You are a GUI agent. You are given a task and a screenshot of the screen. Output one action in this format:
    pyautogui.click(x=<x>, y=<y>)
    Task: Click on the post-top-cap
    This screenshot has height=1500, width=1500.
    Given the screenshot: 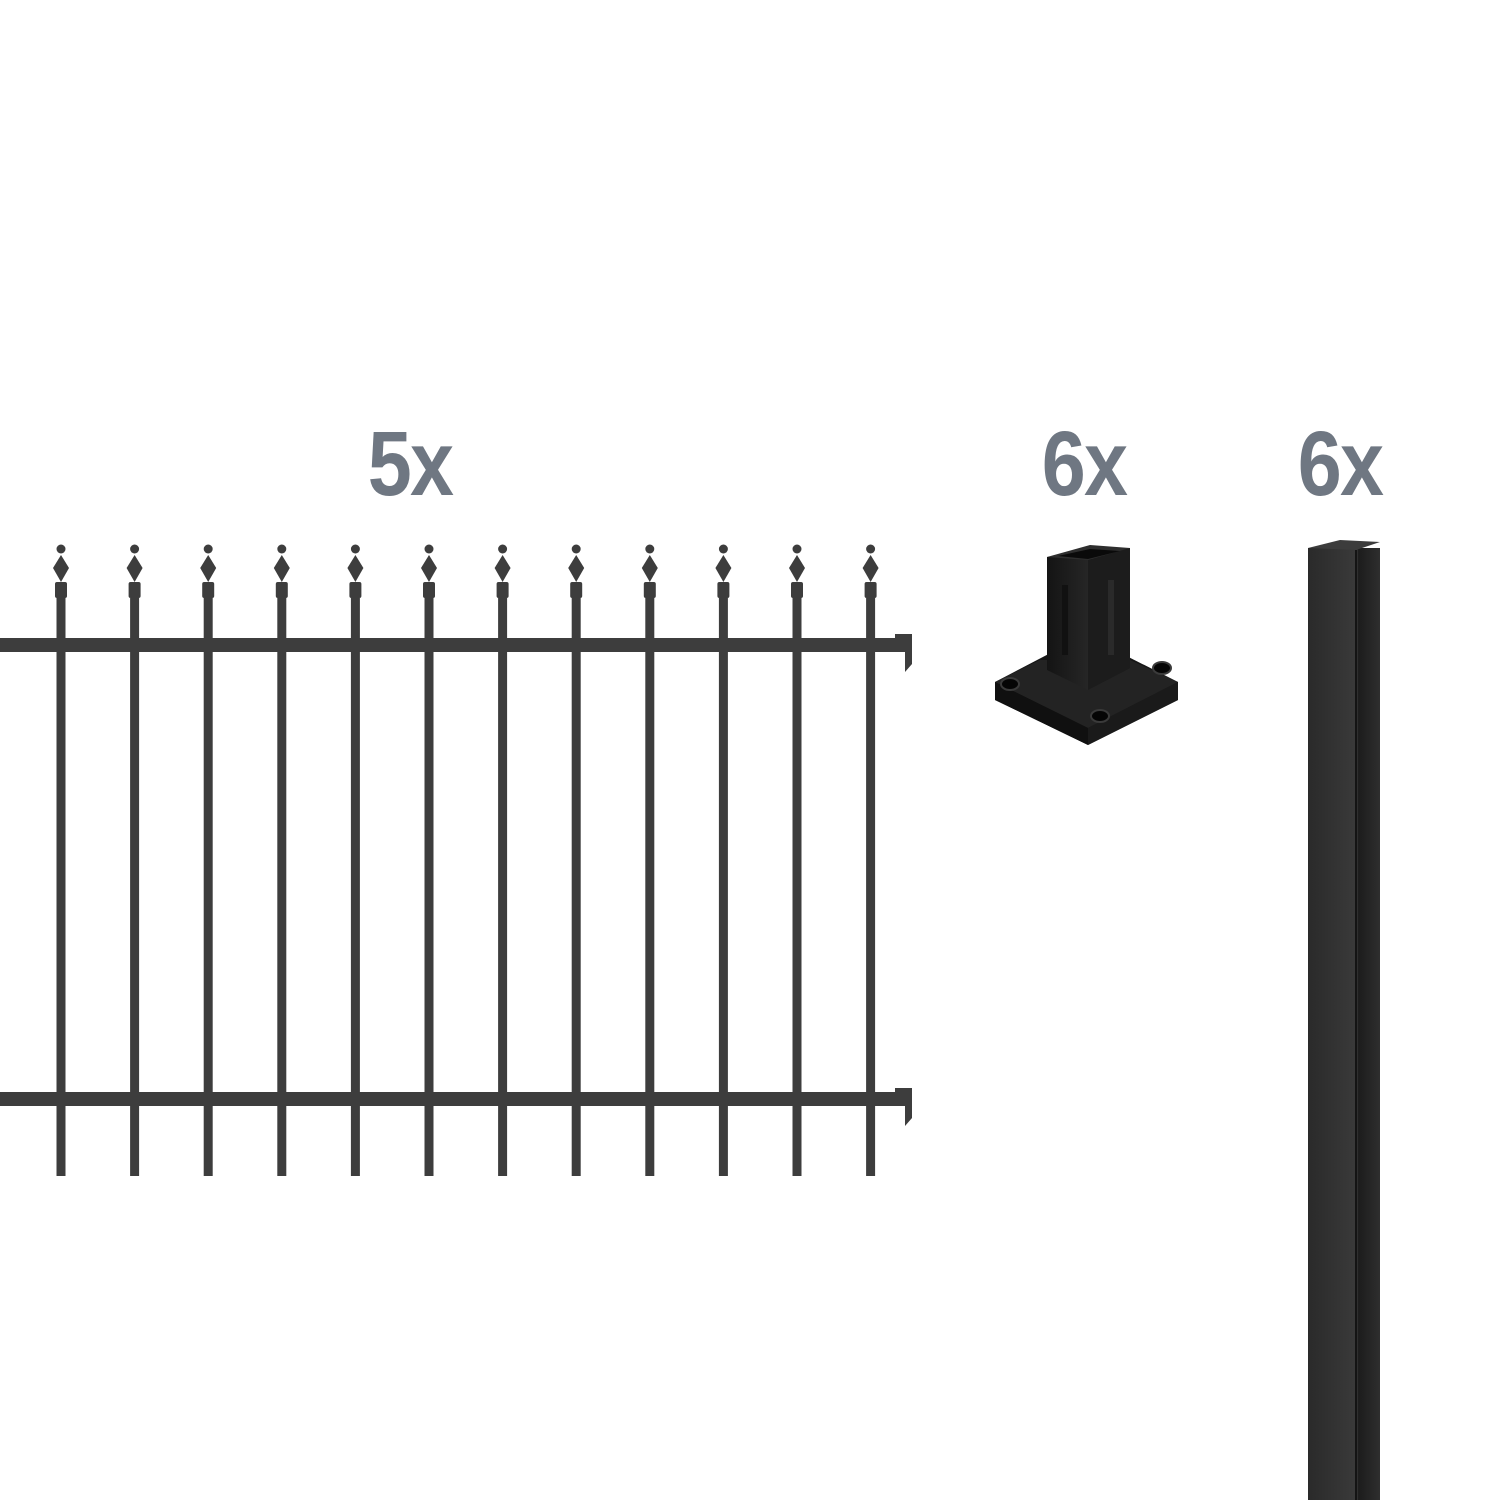 What is the action you would take?
    pyautogui.click(x=1344, y=545)
    